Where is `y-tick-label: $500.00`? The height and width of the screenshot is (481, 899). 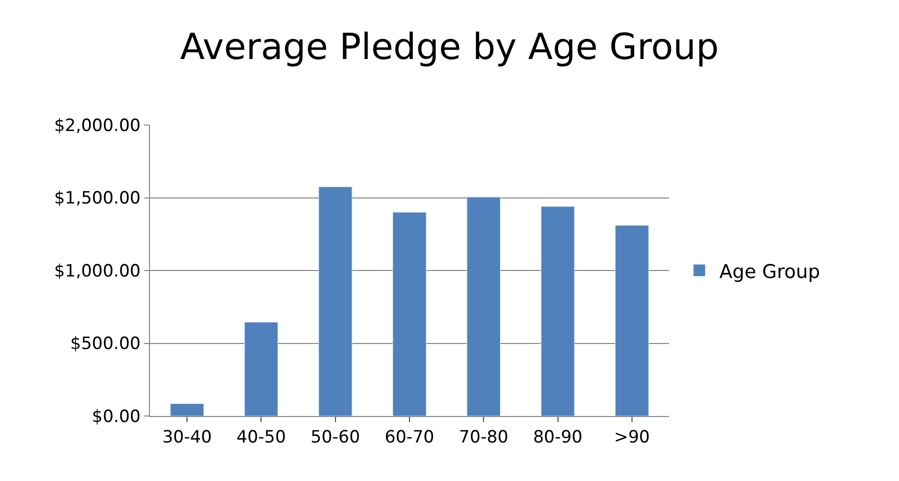 y-tick-label: $500.00 is located at coordinates (105, 344).